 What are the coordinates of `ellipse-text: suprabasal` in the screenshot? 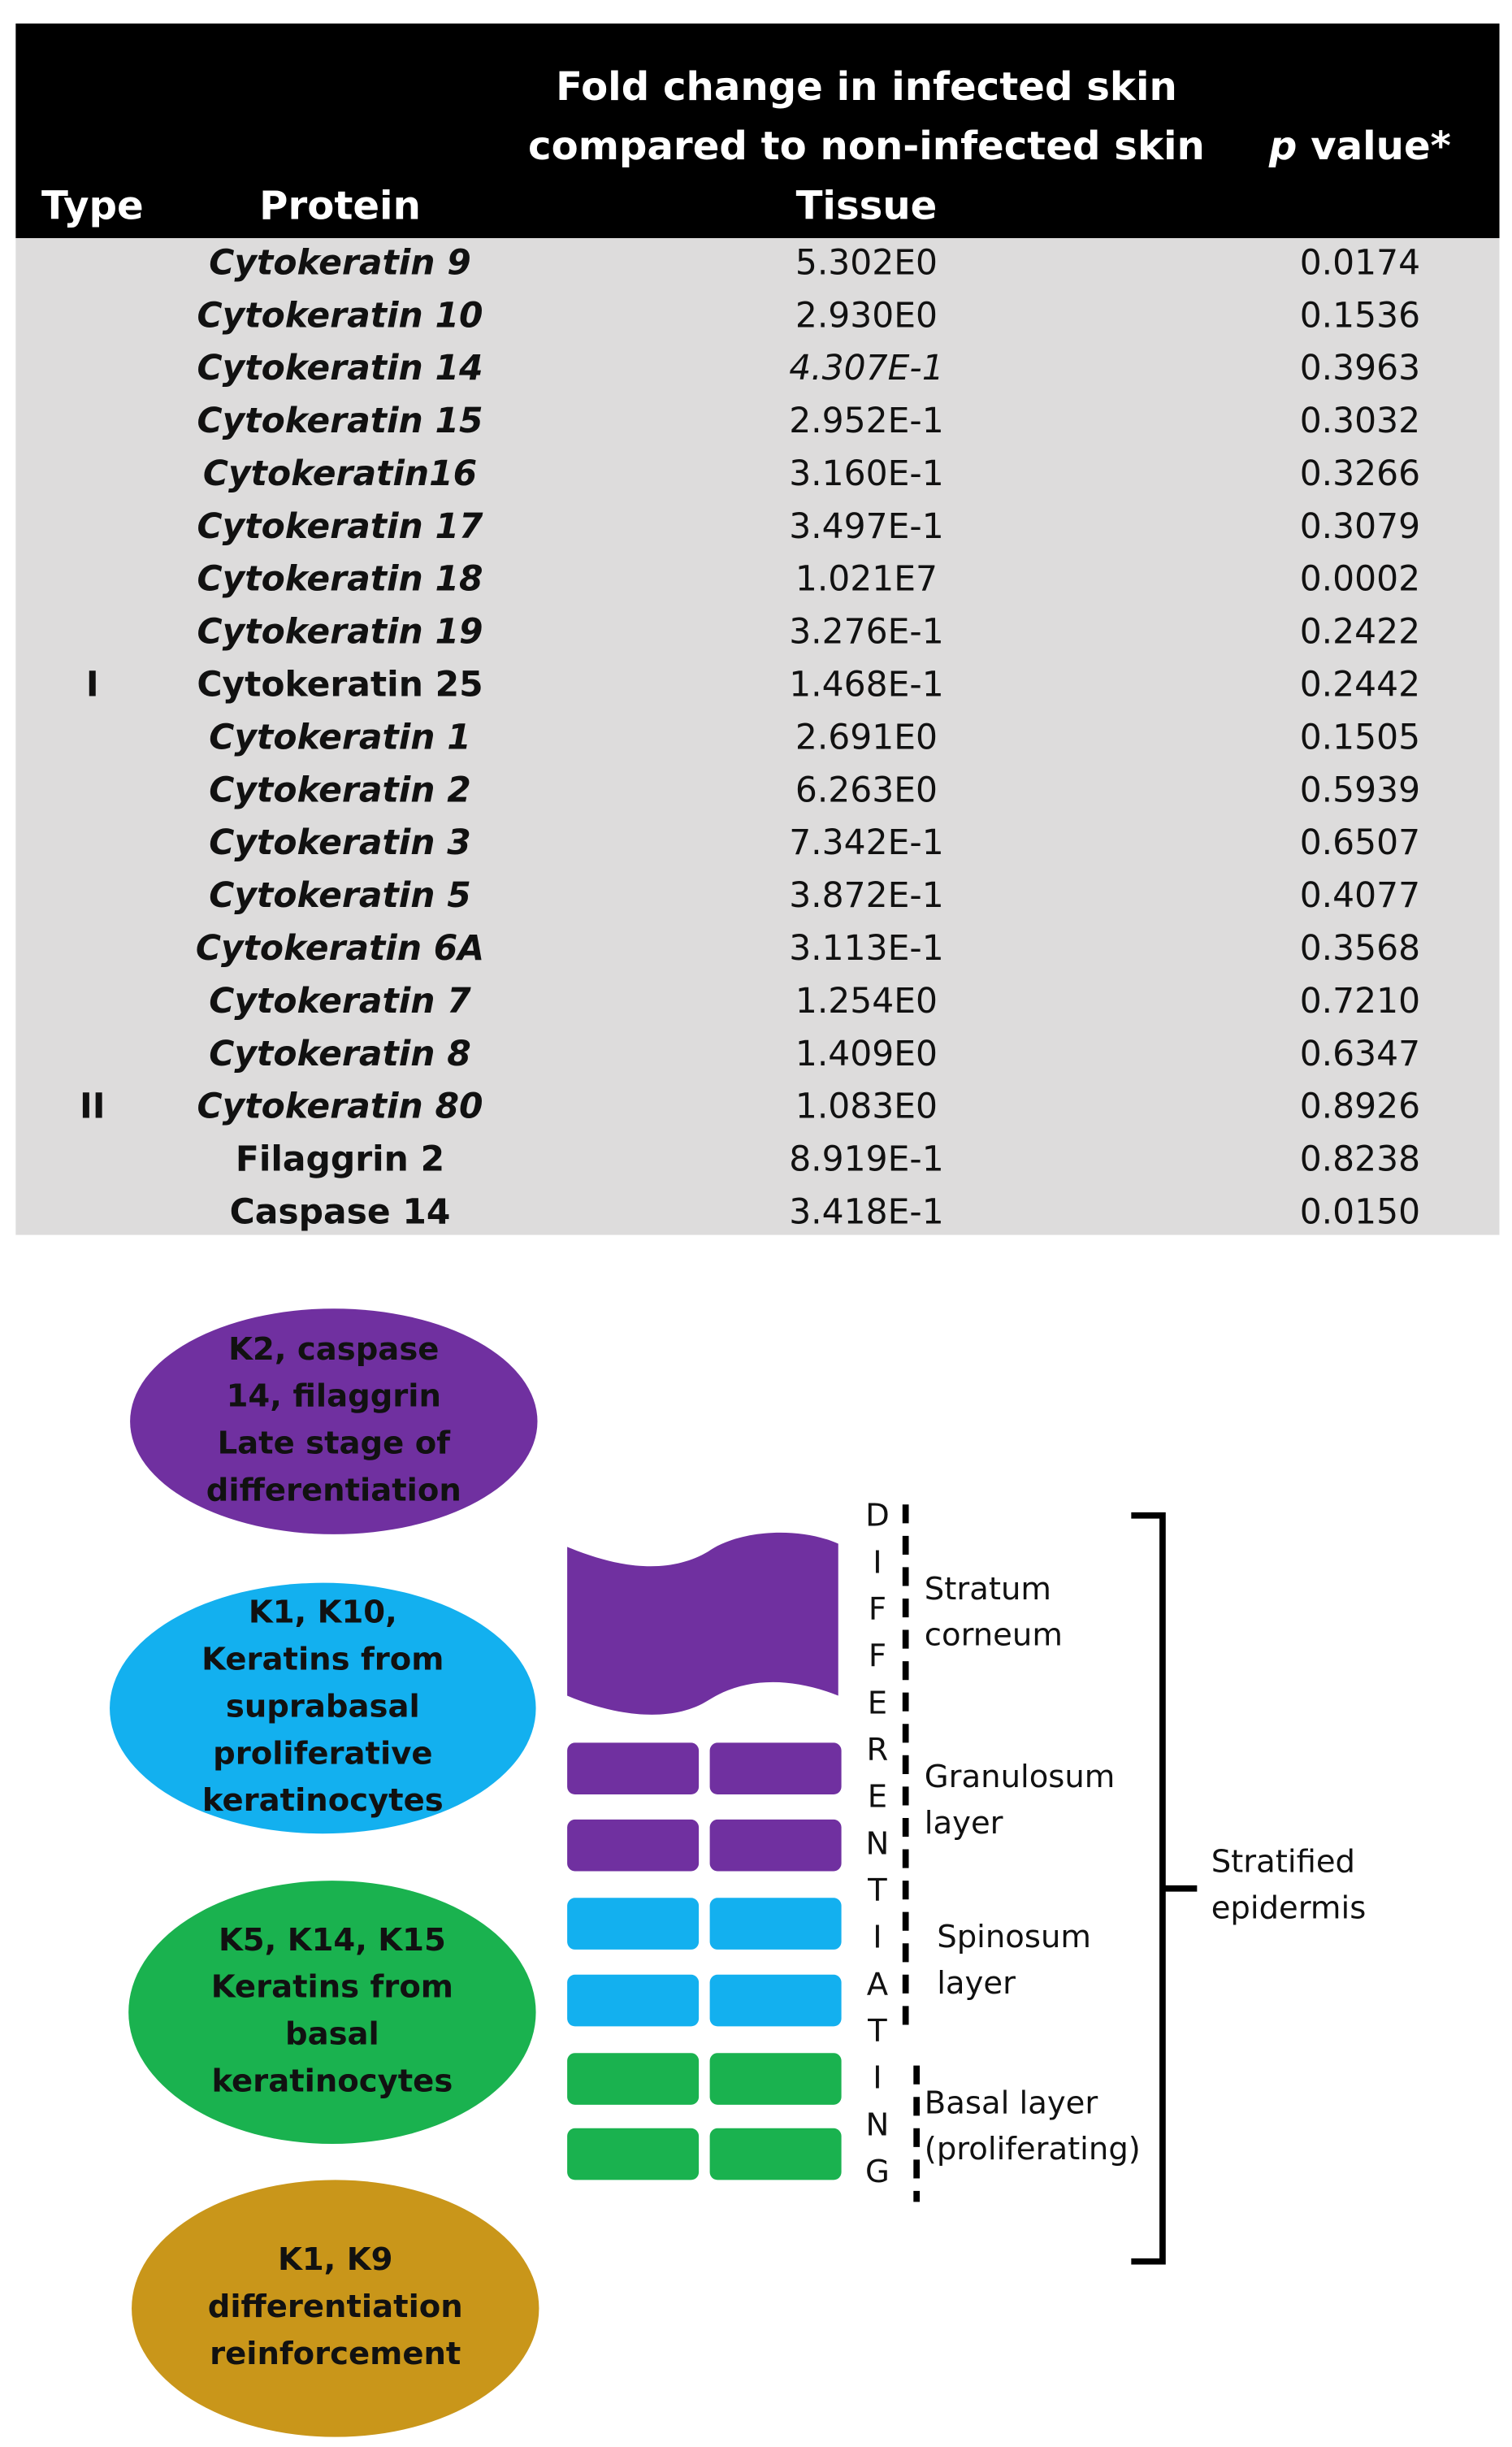 It's located at (323, 1706).